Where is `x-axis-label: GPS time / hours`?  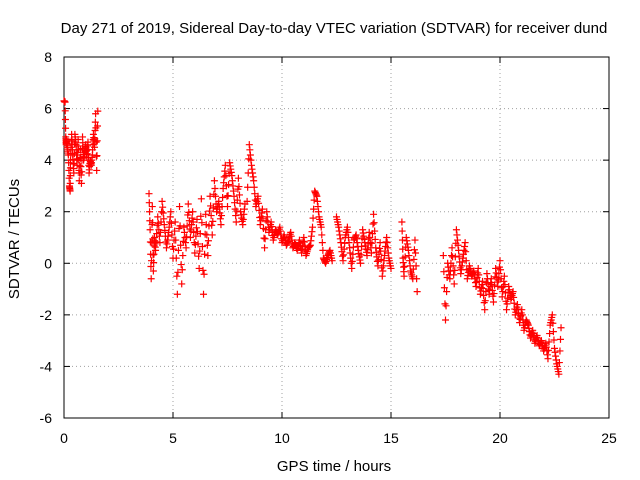
x-axis-label: GPS time / hours is located at coordinates (334, 466).